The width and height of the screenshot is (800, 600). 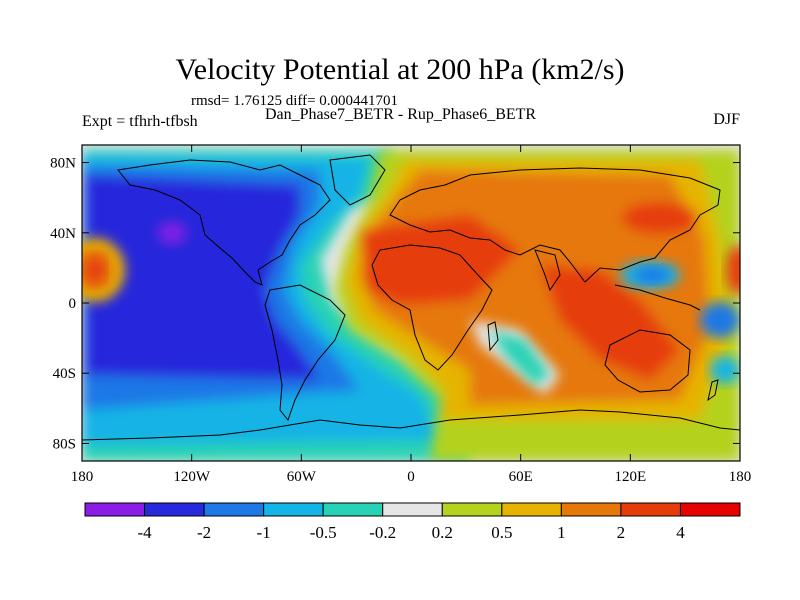 What do you see at coordinates (493, 336) in the screenshot?
I see `coastline-madagascar` at bounding box center [493, 336].